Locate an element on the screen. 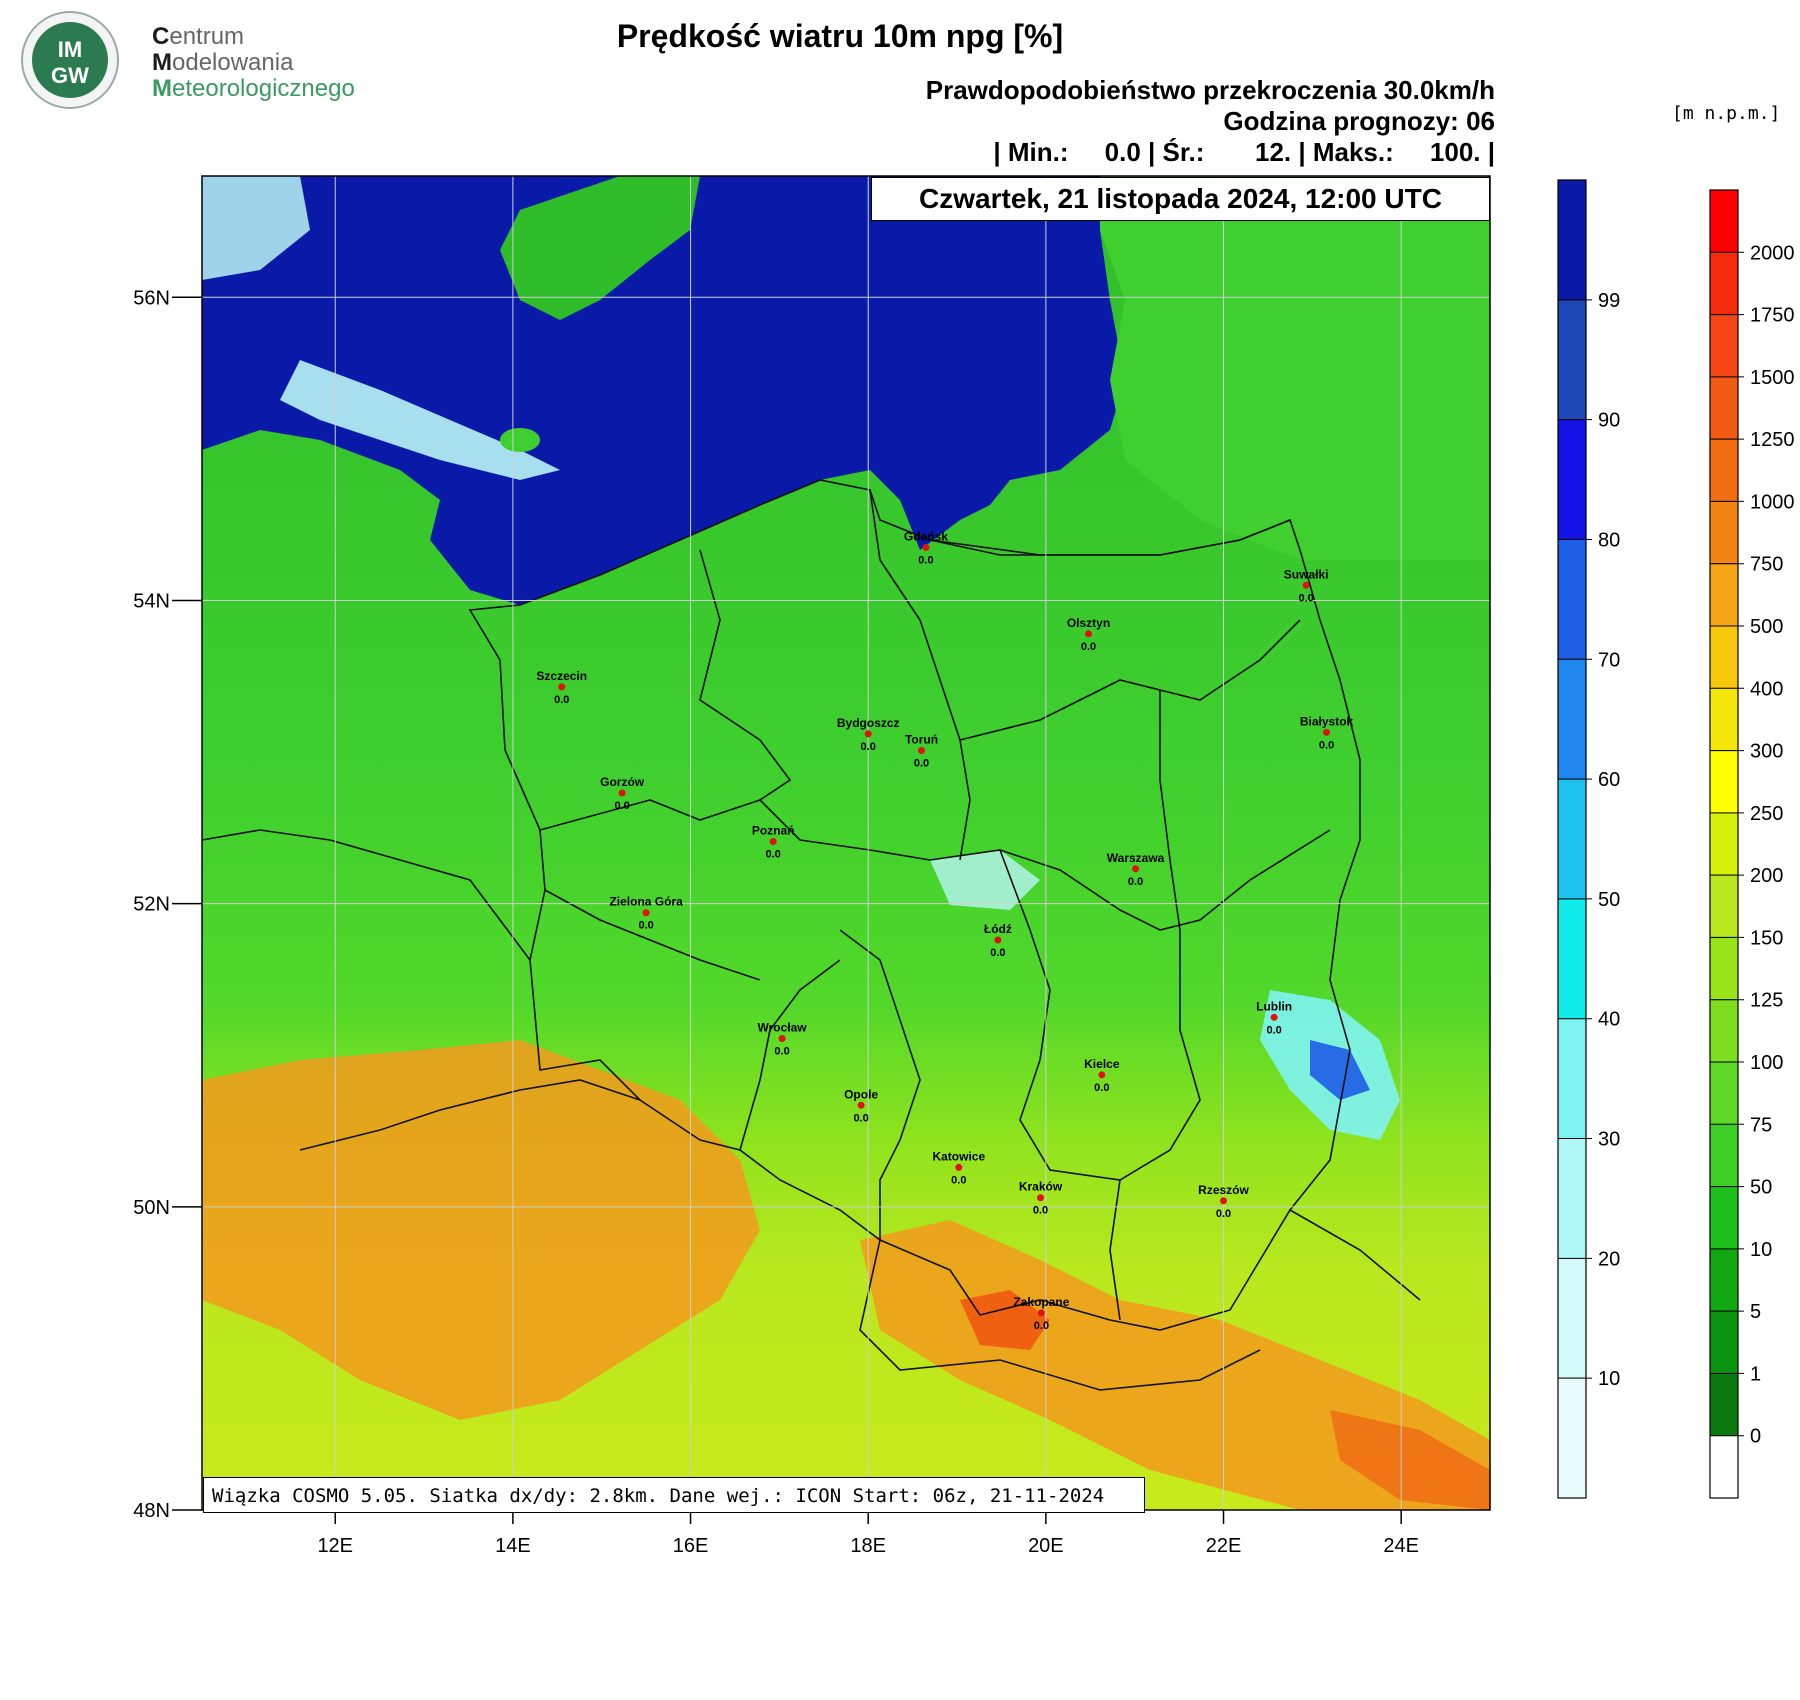 This screenshot has width=1800, height=1700. city-marker: Lublin 0.0 is located at coordinates (1274, 1017).